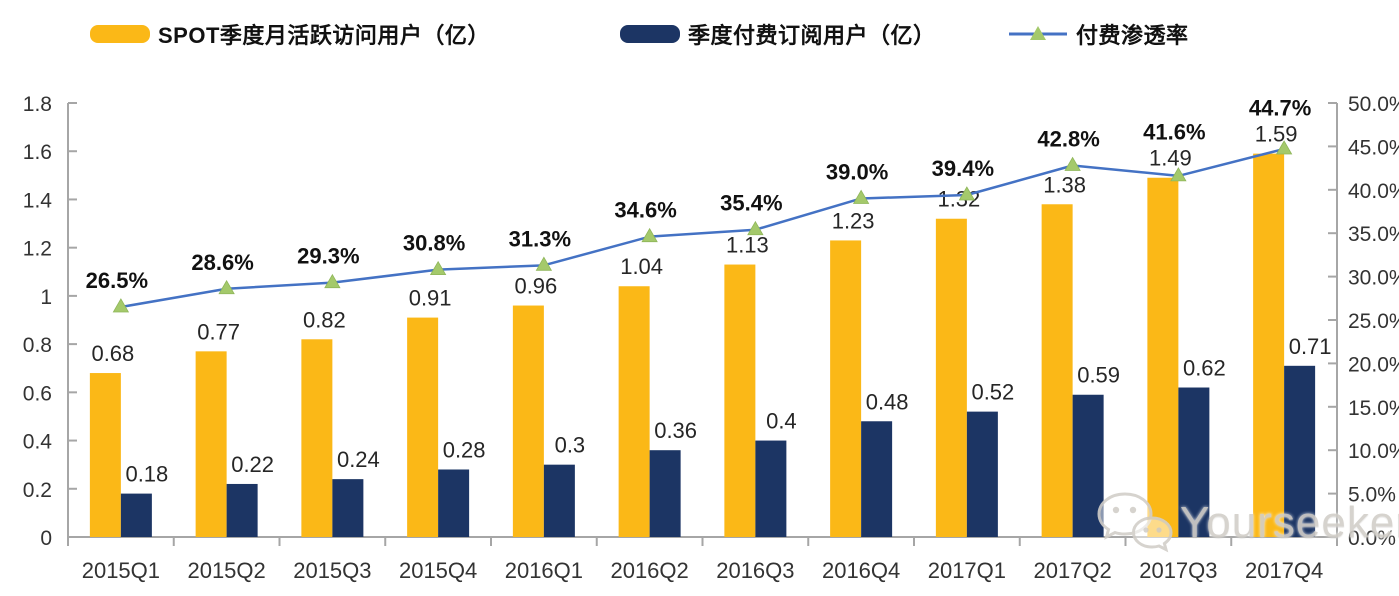 The height and width of the screenshot is (596, 1399). I want to click on rate-marker-2017Q1, so click(967, 193).